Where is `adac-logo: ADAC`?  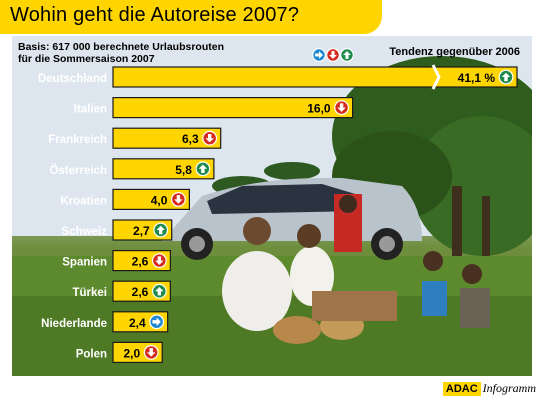 adac-logo: ADAC is located at coordinates (461, 389).